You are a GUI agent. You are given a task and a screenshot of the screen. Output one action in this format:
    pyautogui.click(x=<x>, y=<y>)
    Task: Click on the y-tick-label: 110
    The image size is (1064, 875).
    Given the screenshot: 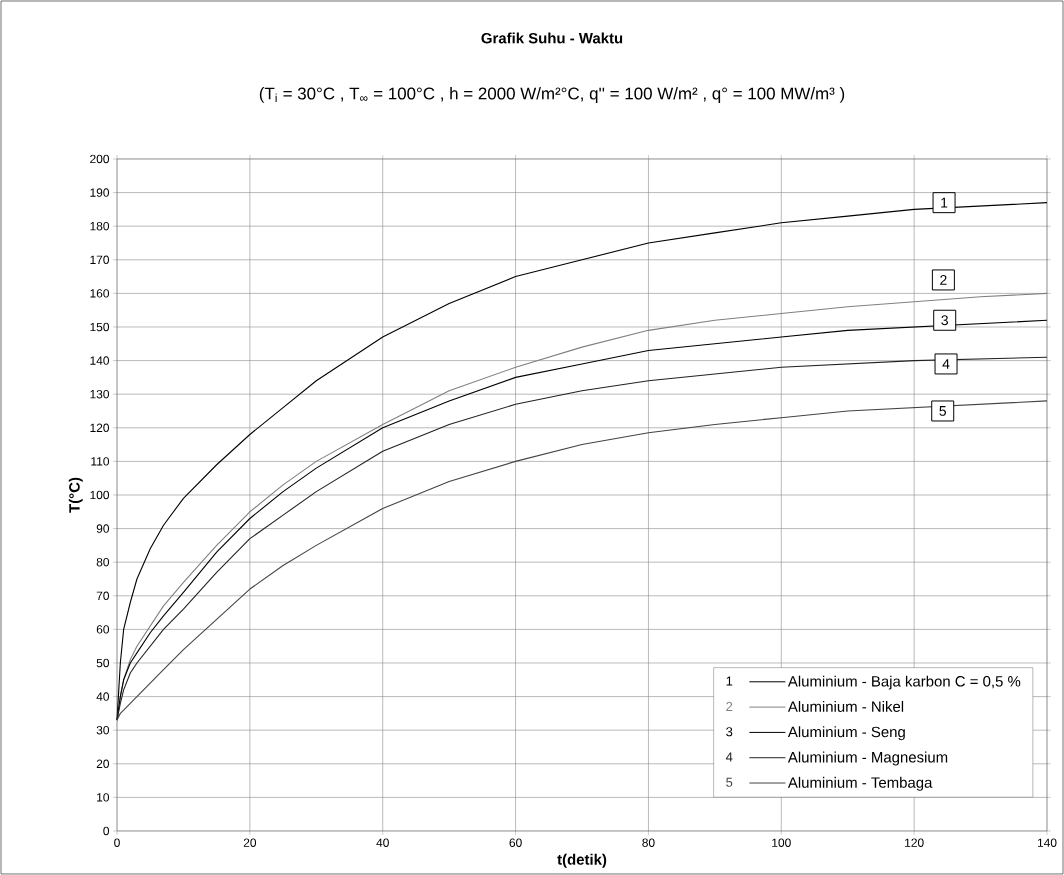 What is the action you would take?
    pyautogui.click(x=100, y=461)
    